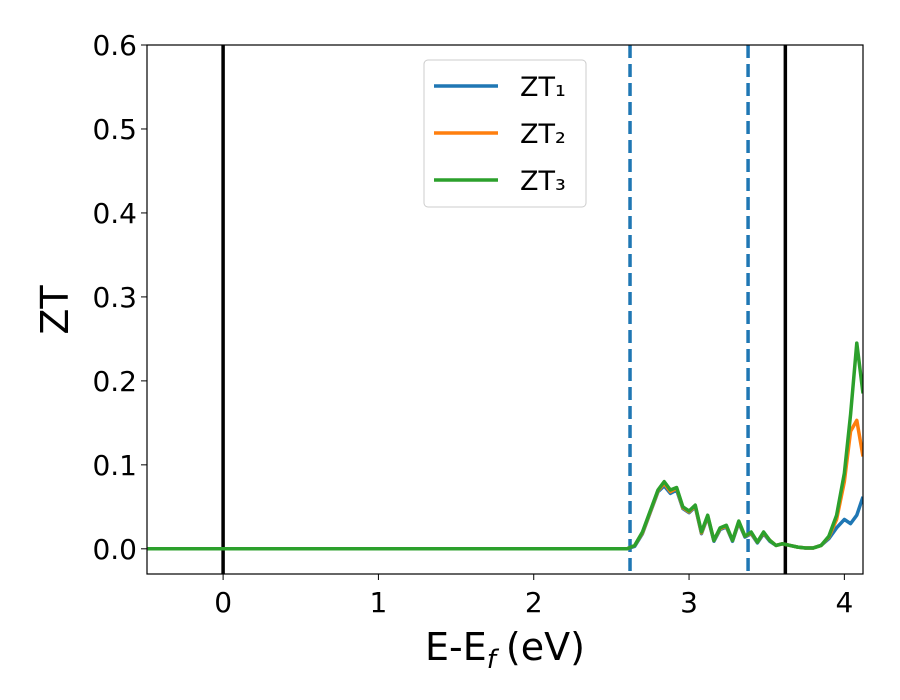  I want to click on legend-label: ZT₃, so click(543, 181).